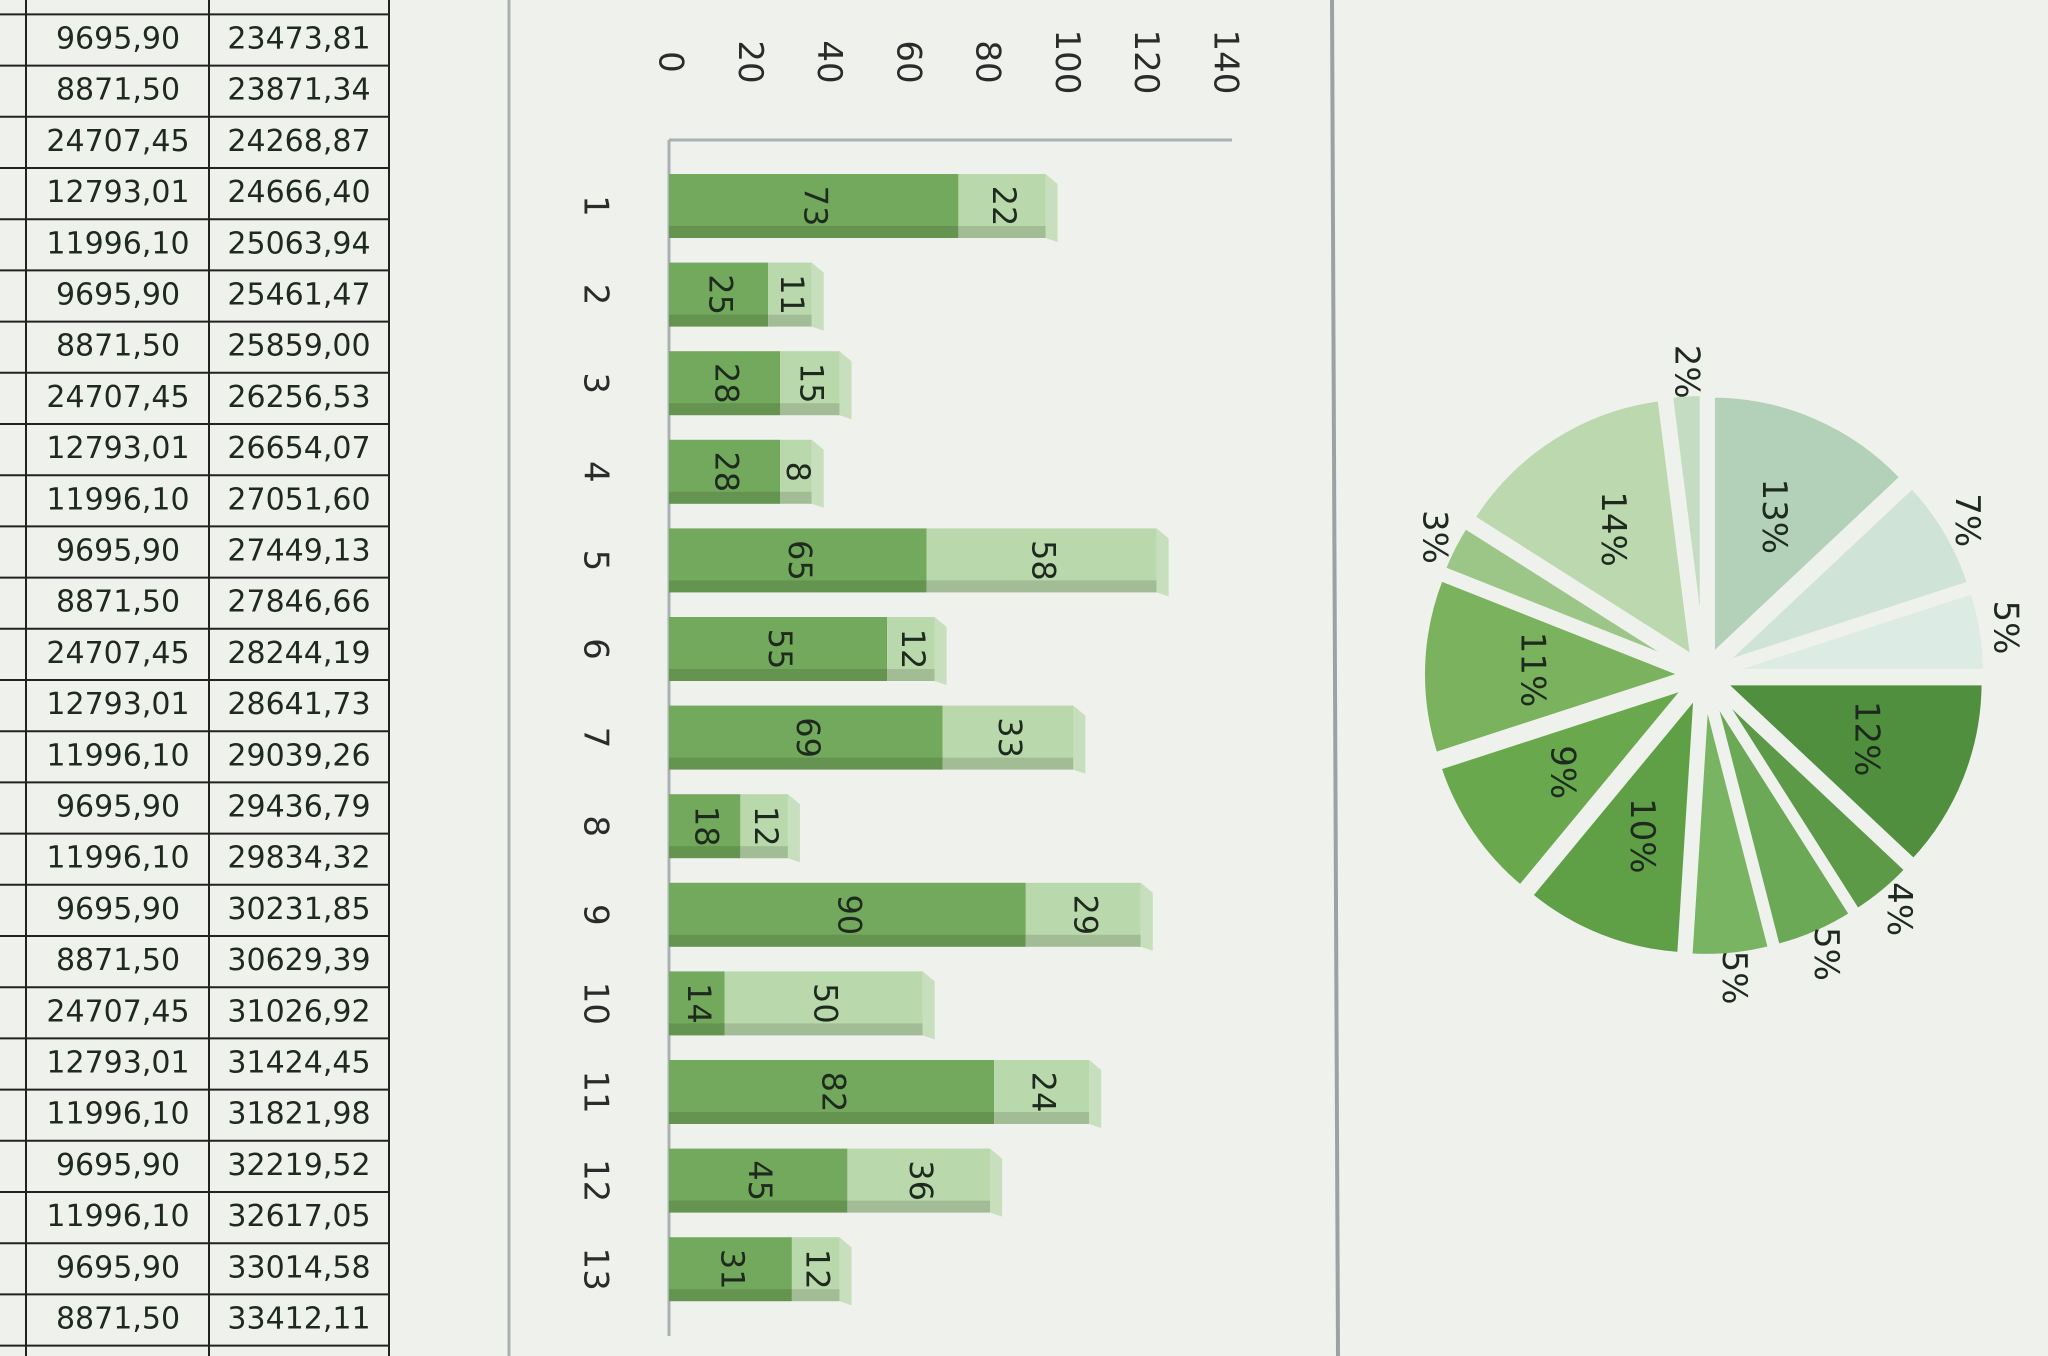  What do you see at coordinates (298, 1063) in the screenshot?
I see `table-cell: 31424,45` at bounding box center [298, 1063].